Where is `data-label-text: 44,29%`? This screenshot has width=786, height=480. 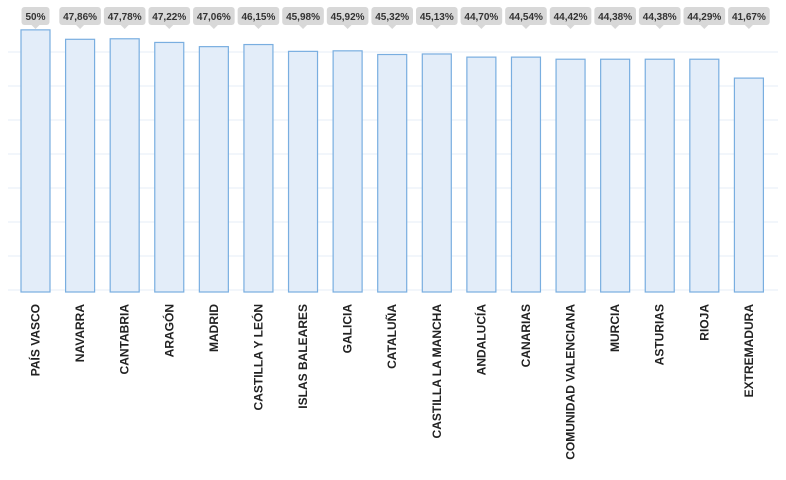 data-label-text: 44,29% is located at coordinates (704, 17).